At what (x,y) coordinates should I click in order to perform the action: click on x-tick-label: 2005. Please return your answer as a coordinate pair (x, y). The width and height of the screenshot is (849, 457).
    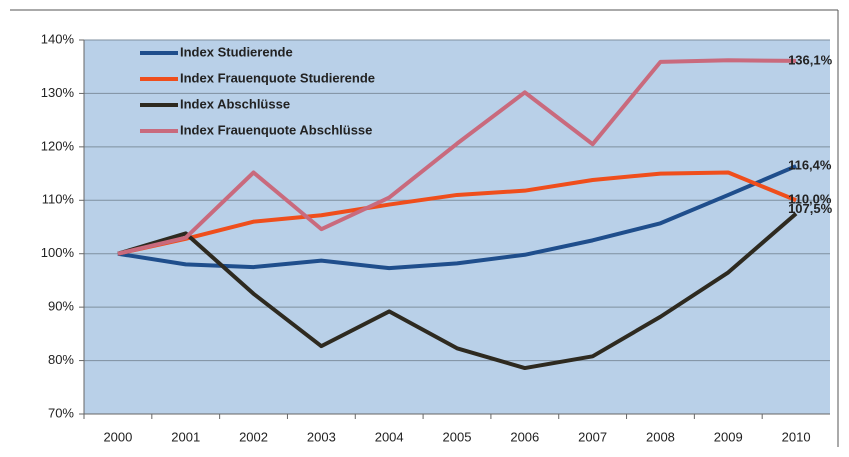
    Looking at the image, I should click on (457, 436).